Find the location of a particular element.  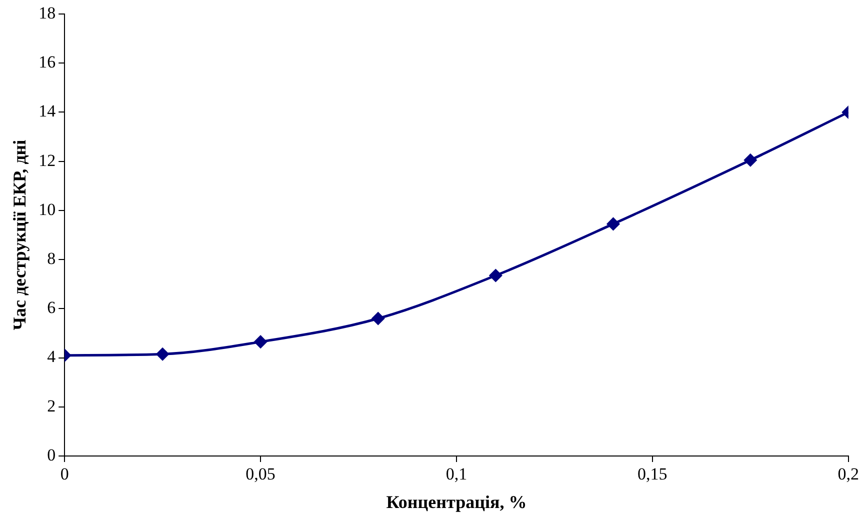

y-tick-label: 4 is located at coordinates (51, 356).